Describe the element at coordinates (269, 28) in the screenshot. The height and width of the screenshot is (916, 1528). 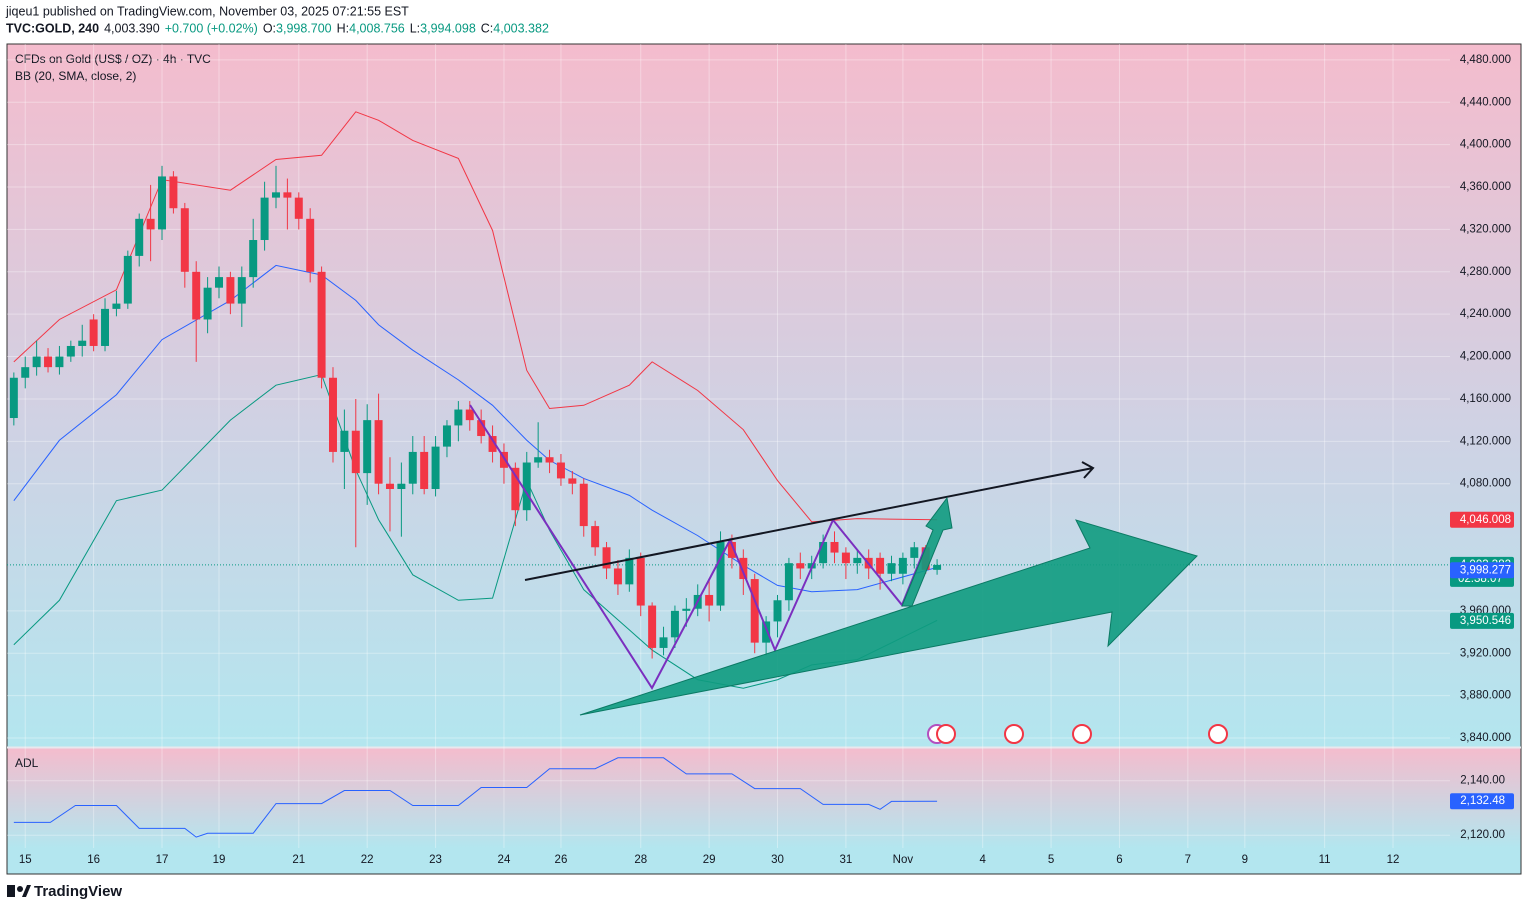
I see `quote-o-key: O:` at that location.